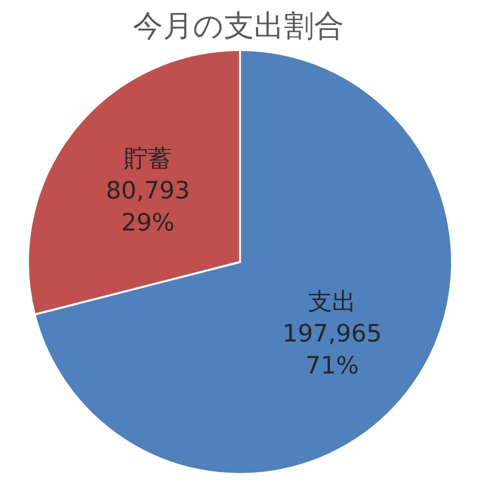  Describe the element at coordinates (148, 206) in the screenshot. I see `data-label: 80,793 29%` at that location.